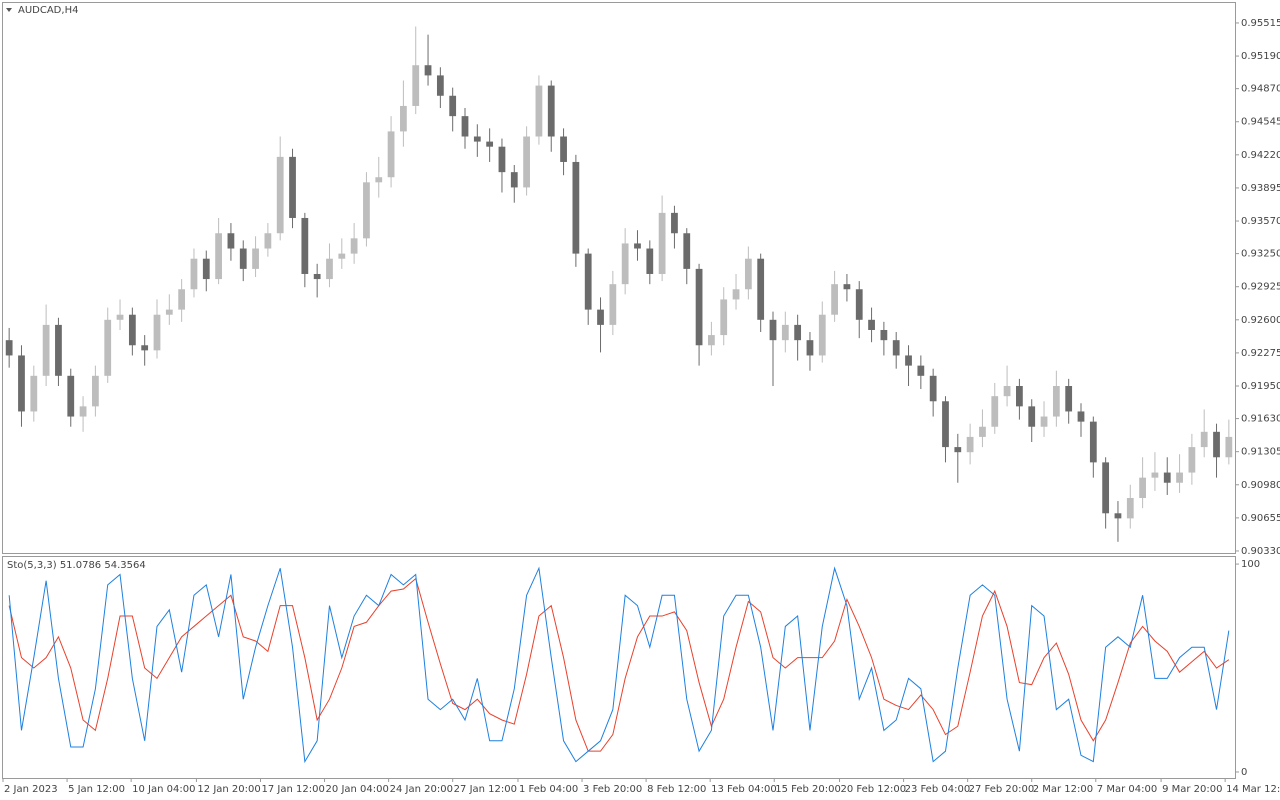 This screenshot has width=1280, height=800. What do you see at coordinates (1260, 485) in the screenshot?
I see `y-tick-label: 0.90980` at bounding box center [1260, 485].